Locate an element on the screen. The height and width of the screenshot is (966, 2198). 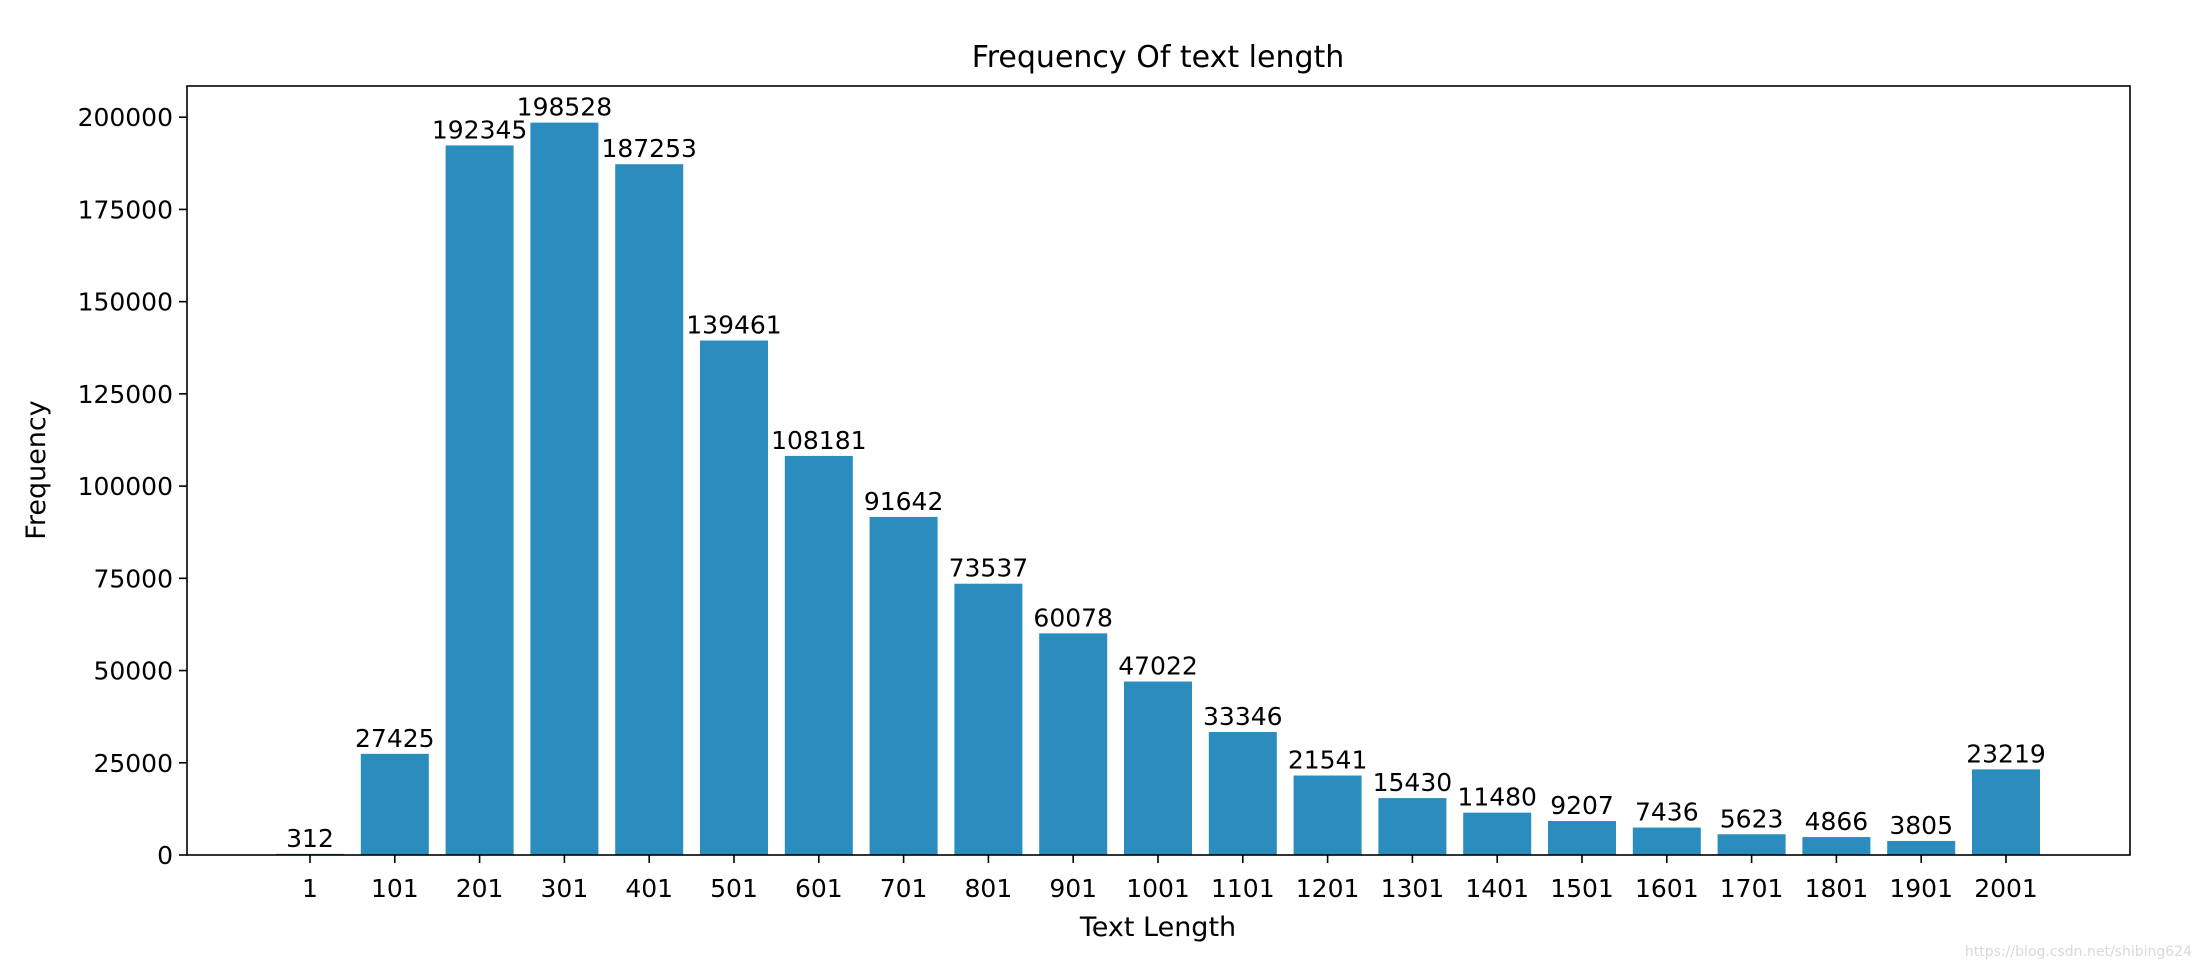
bar-value-label: 187253 is located at coordinates (648, 148).